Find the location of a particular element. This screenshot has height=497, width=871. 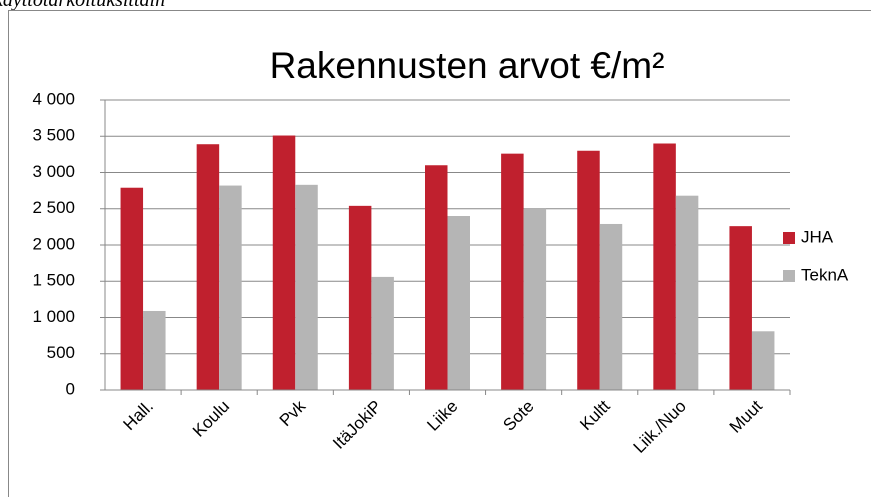

chart-title: Rakennusten arvot €/m² is located at coordinates (467, 65).